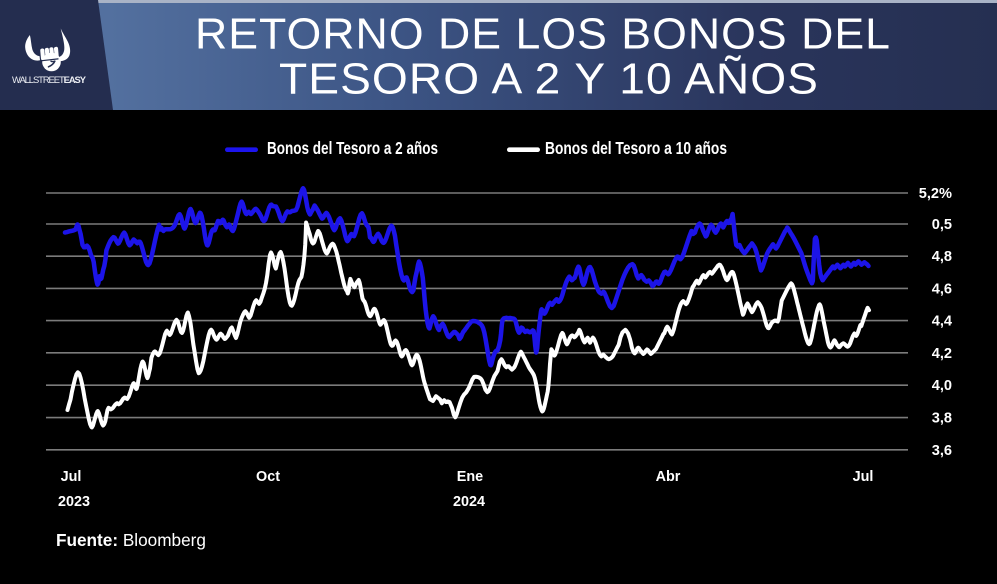  Describe the element at coordinates (268, 477) in the screenshot. I see `svg-text: Oct` at that location.